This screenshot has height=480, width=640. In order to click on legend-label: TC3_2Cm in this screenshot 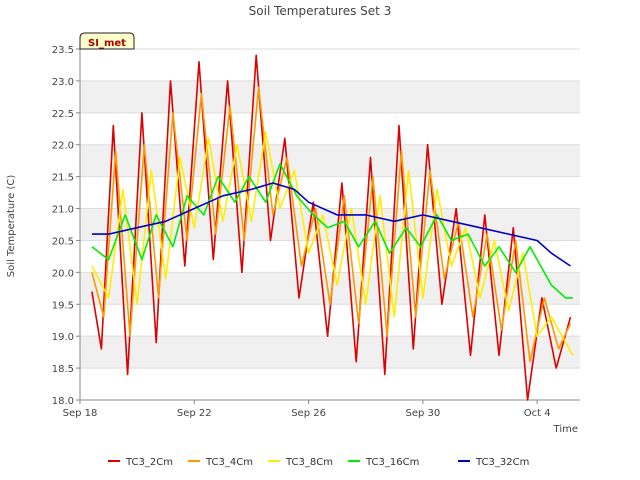, I will do `click(149, 462)`.